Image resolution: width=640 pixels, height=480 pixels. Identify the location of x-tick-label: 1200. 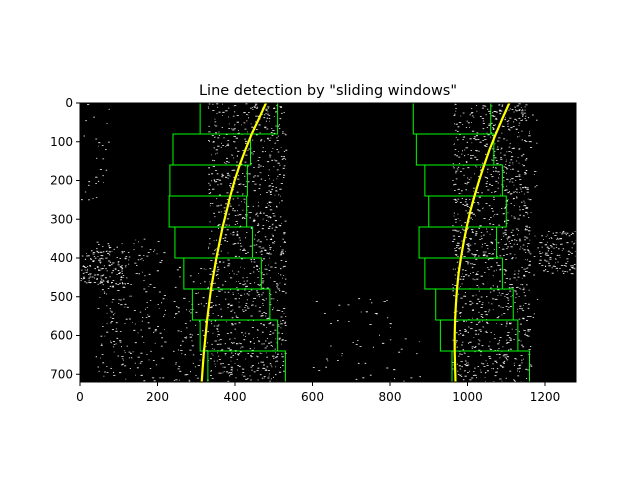
(545, 397).